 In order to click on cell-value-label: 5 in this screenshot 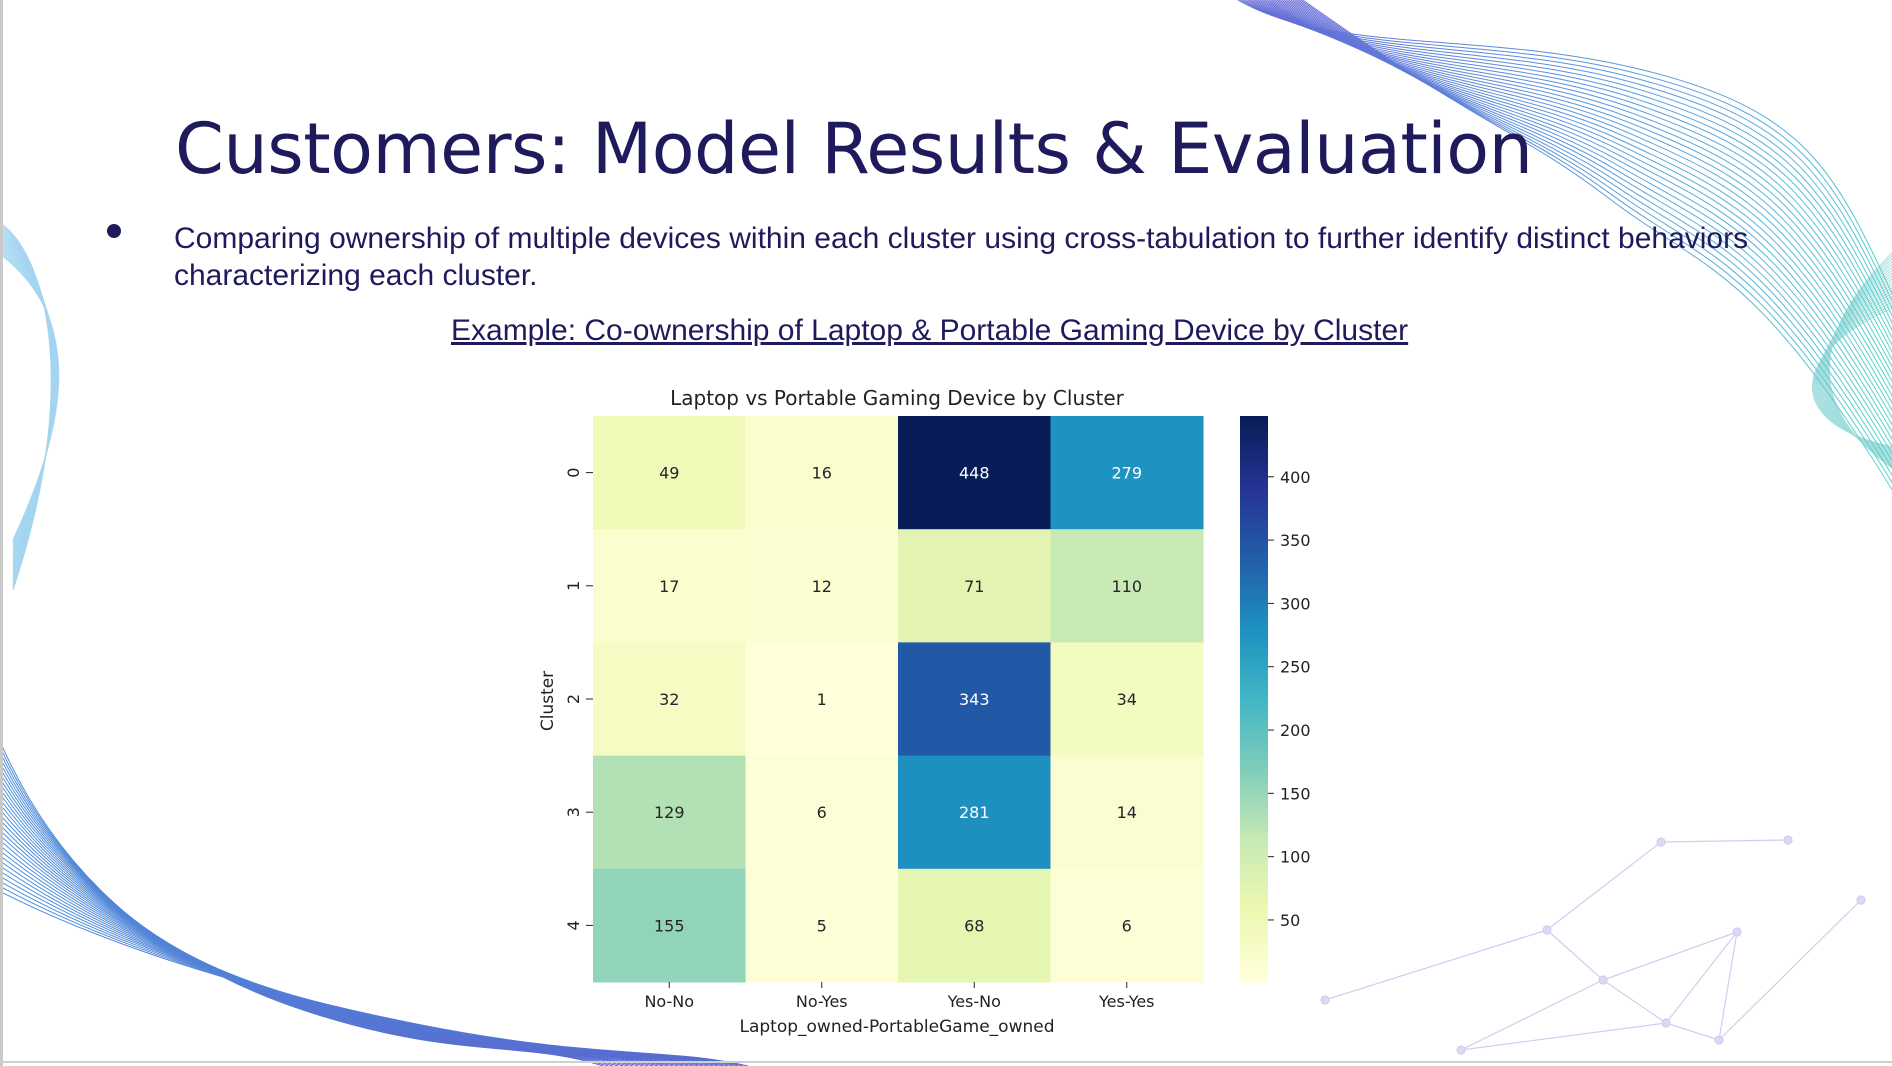, I will do `click(822, 925)`.